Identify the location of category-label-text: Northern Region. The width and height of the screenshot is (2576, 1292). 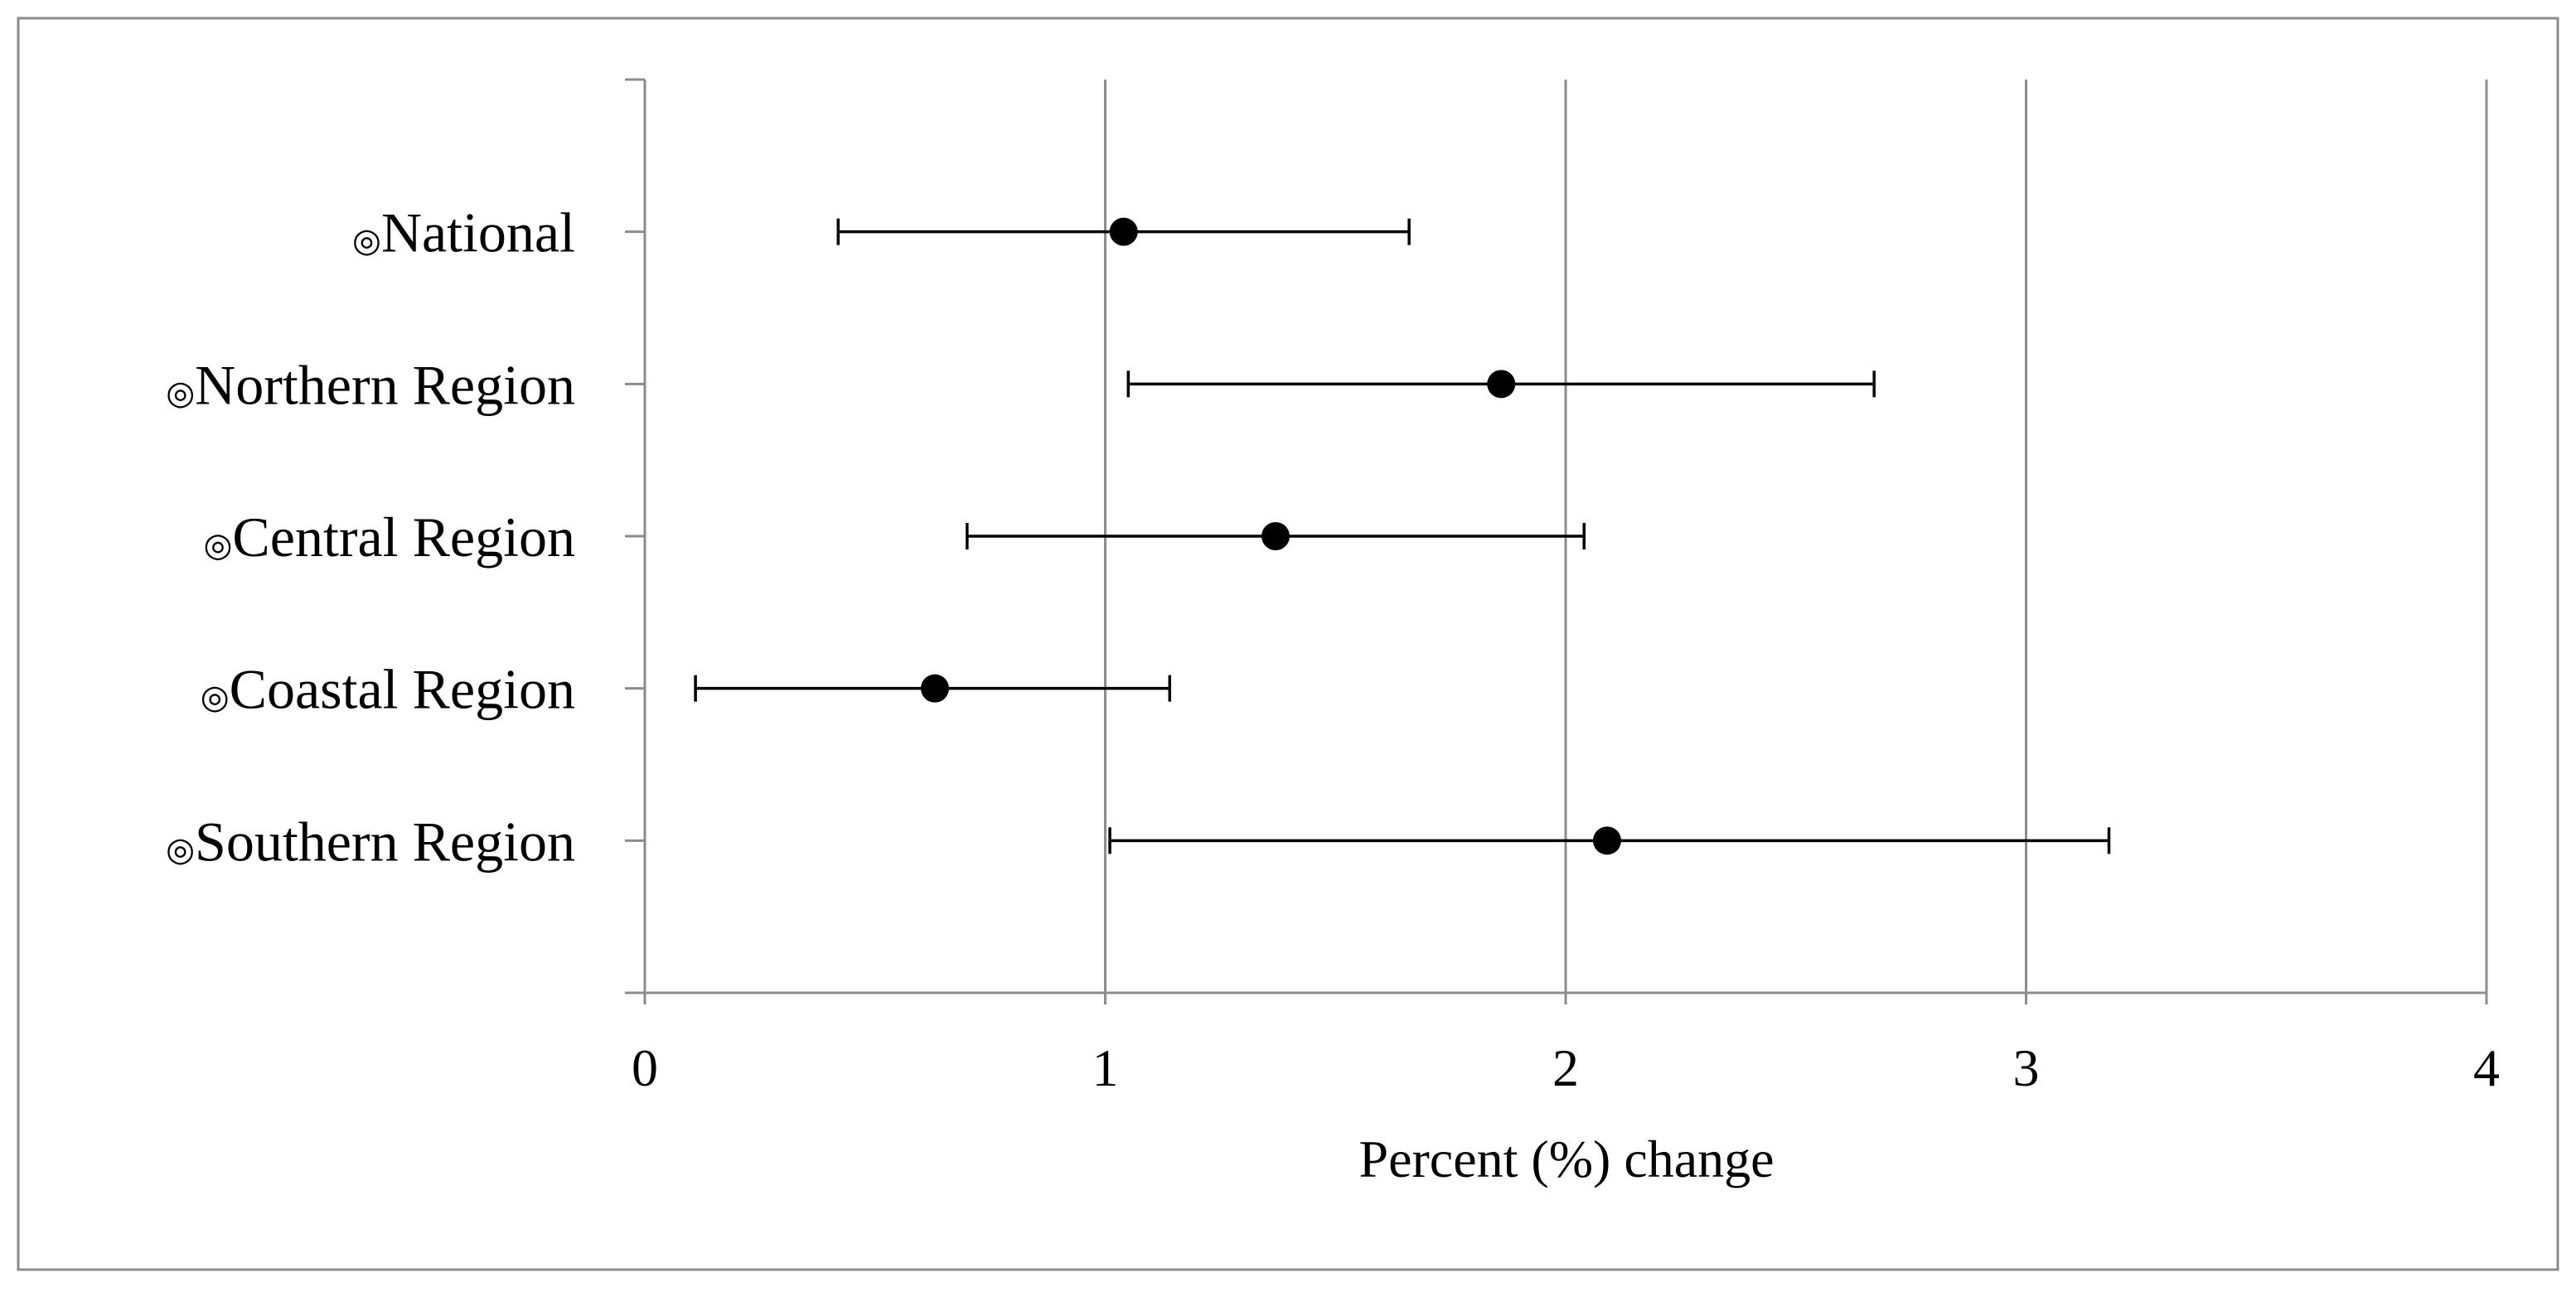
(385, 384).